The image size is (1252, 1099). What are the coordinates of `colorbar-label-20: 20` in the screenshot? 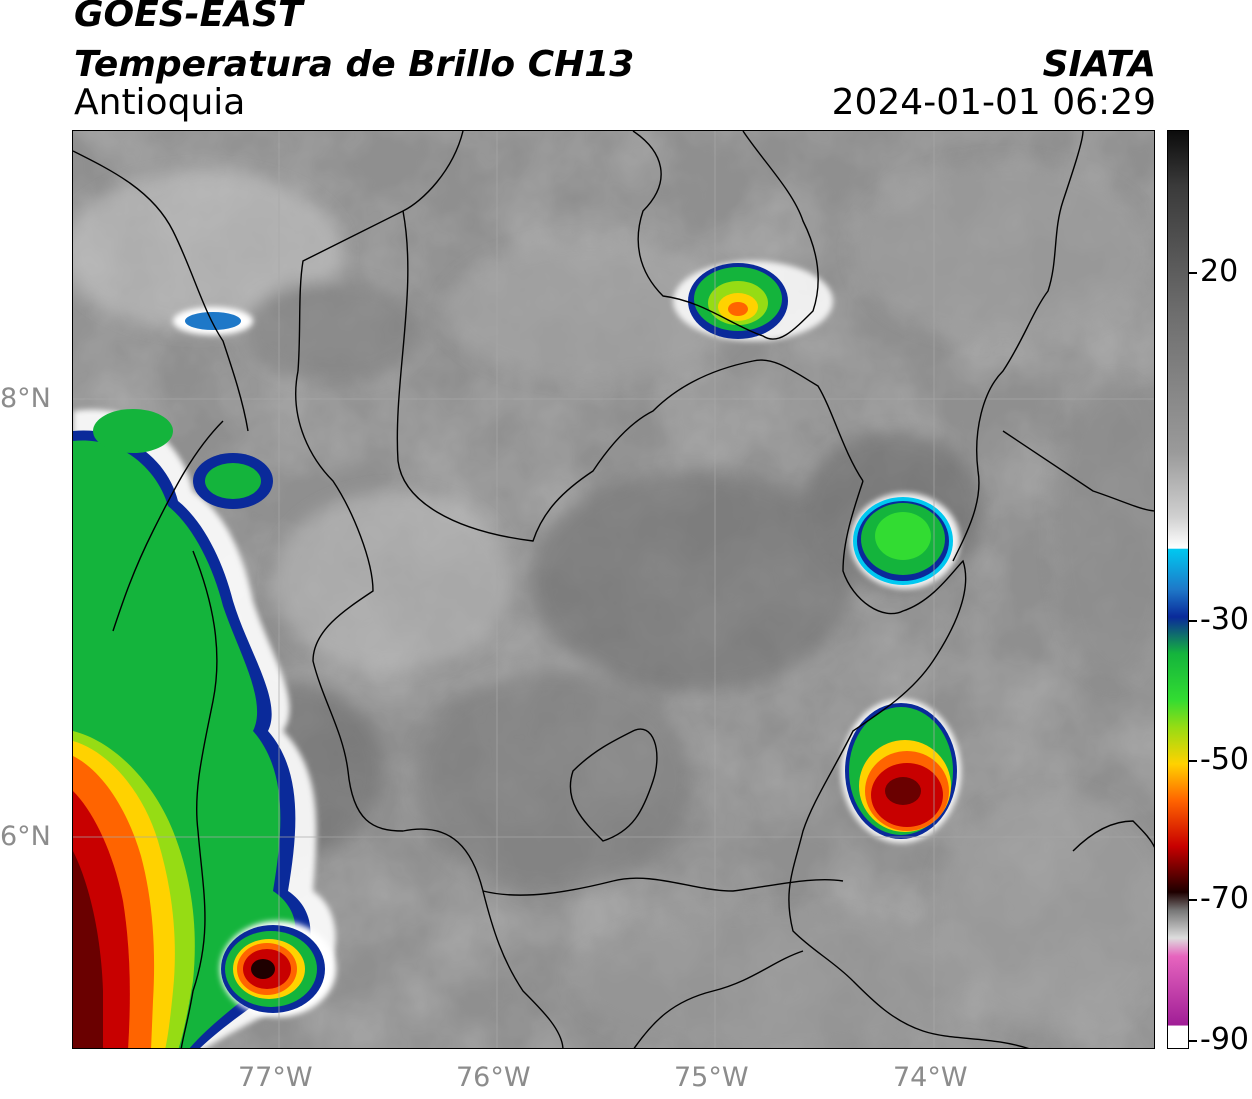 It's located at (1219, 271).